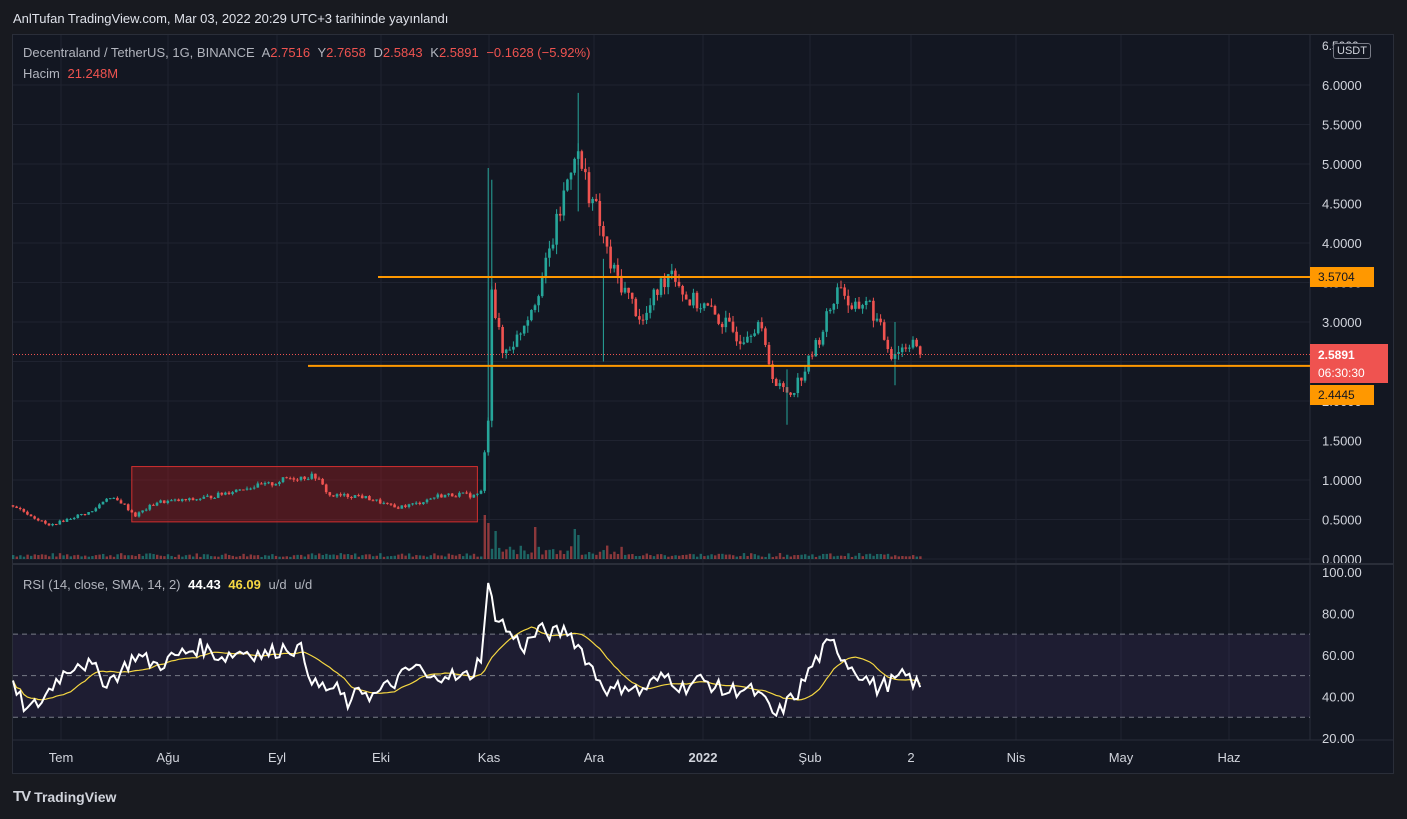 This screenshot has width=1407, height=819. Describe the element at coordinates (93, 73) in the screenshot. I see `volume-value: 21.248M` at that location.